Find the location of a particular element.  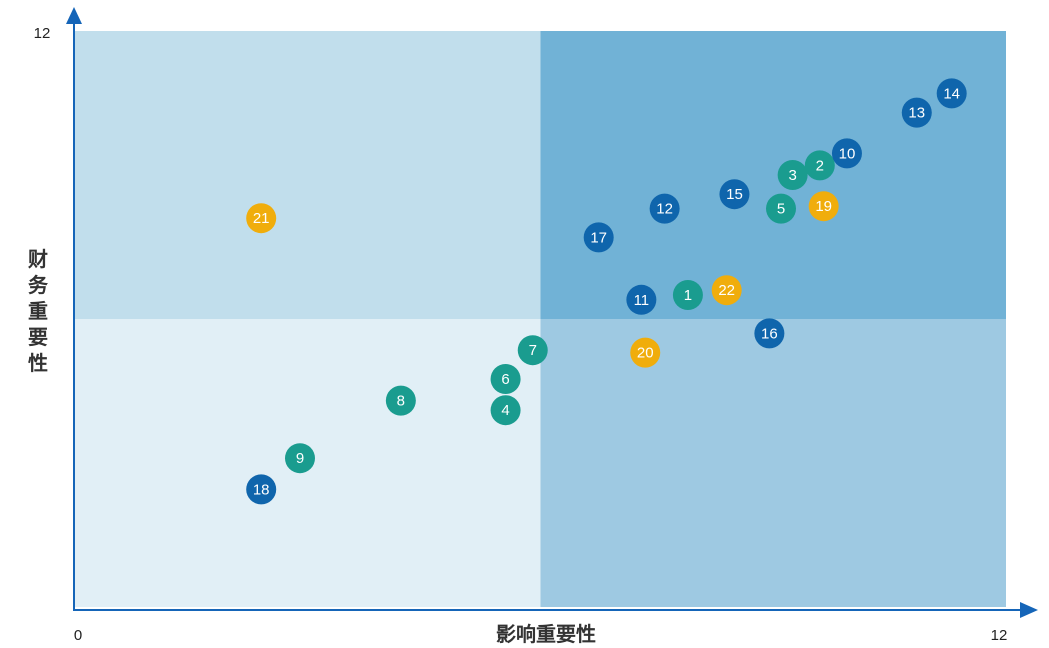

data-point-5: 5 is located at coordinates (781, 208).